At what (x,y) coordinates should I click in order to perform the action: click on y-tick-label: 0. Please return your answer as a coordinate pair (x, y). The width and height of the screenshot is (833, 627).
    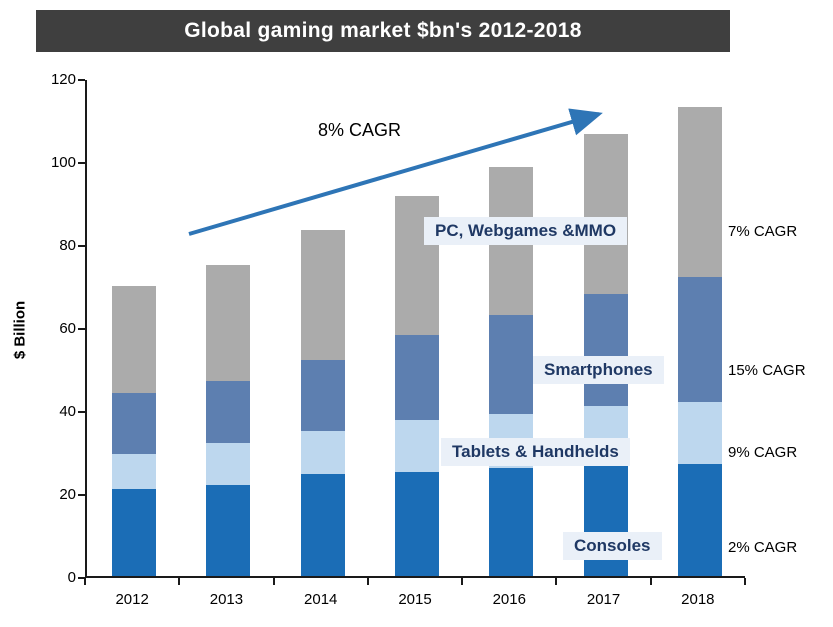
    Looking at the image, I should click on (71, 577).